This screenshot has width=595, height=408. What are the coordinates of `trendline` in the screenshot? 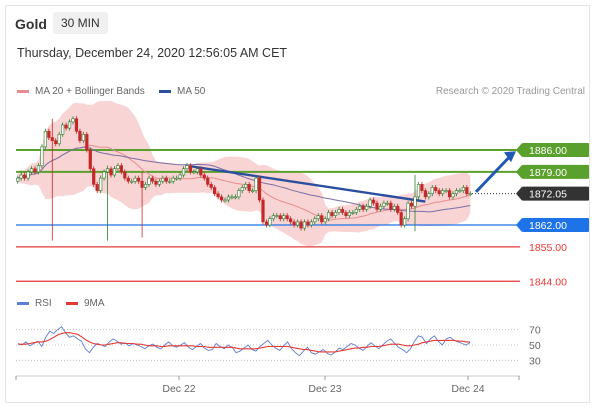 It's located at (308, 184).